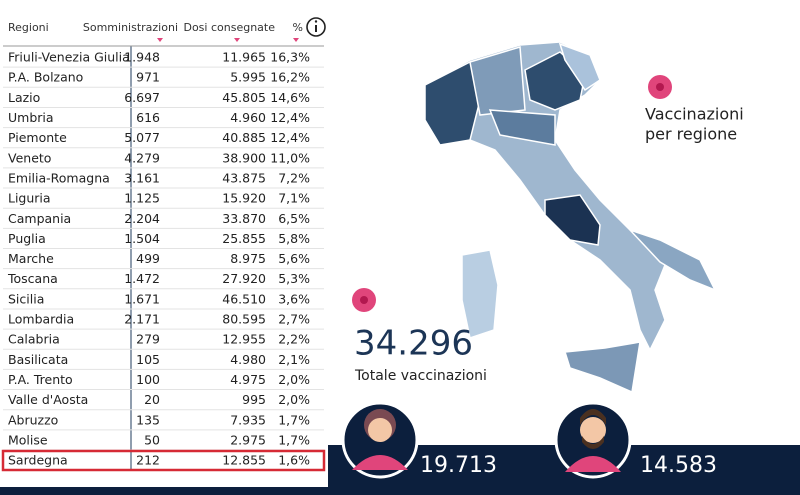 The width and height of the screenshot is (800, 495). I want to click on table-cell: 1.948, so click(142, 57).